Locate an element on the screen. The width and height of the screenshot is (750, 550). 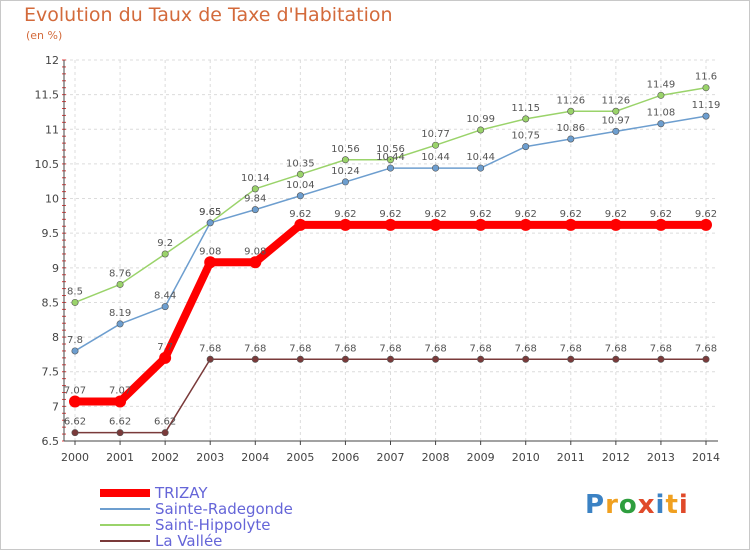
y-tick-label: 9.5 is located at coordinates (51, 233).